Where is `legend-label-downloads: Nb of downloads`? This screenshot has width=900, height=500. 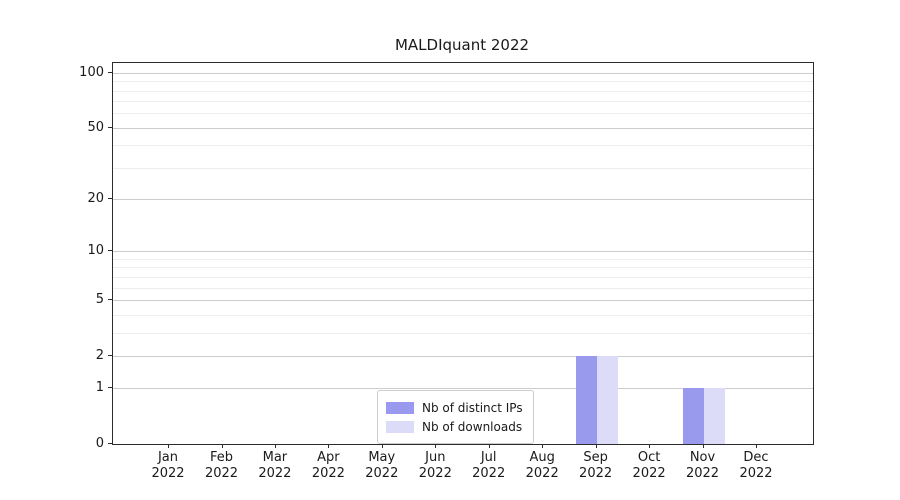
legend-label-downloads: Nb of downloads is located at coordinates (472, 426).